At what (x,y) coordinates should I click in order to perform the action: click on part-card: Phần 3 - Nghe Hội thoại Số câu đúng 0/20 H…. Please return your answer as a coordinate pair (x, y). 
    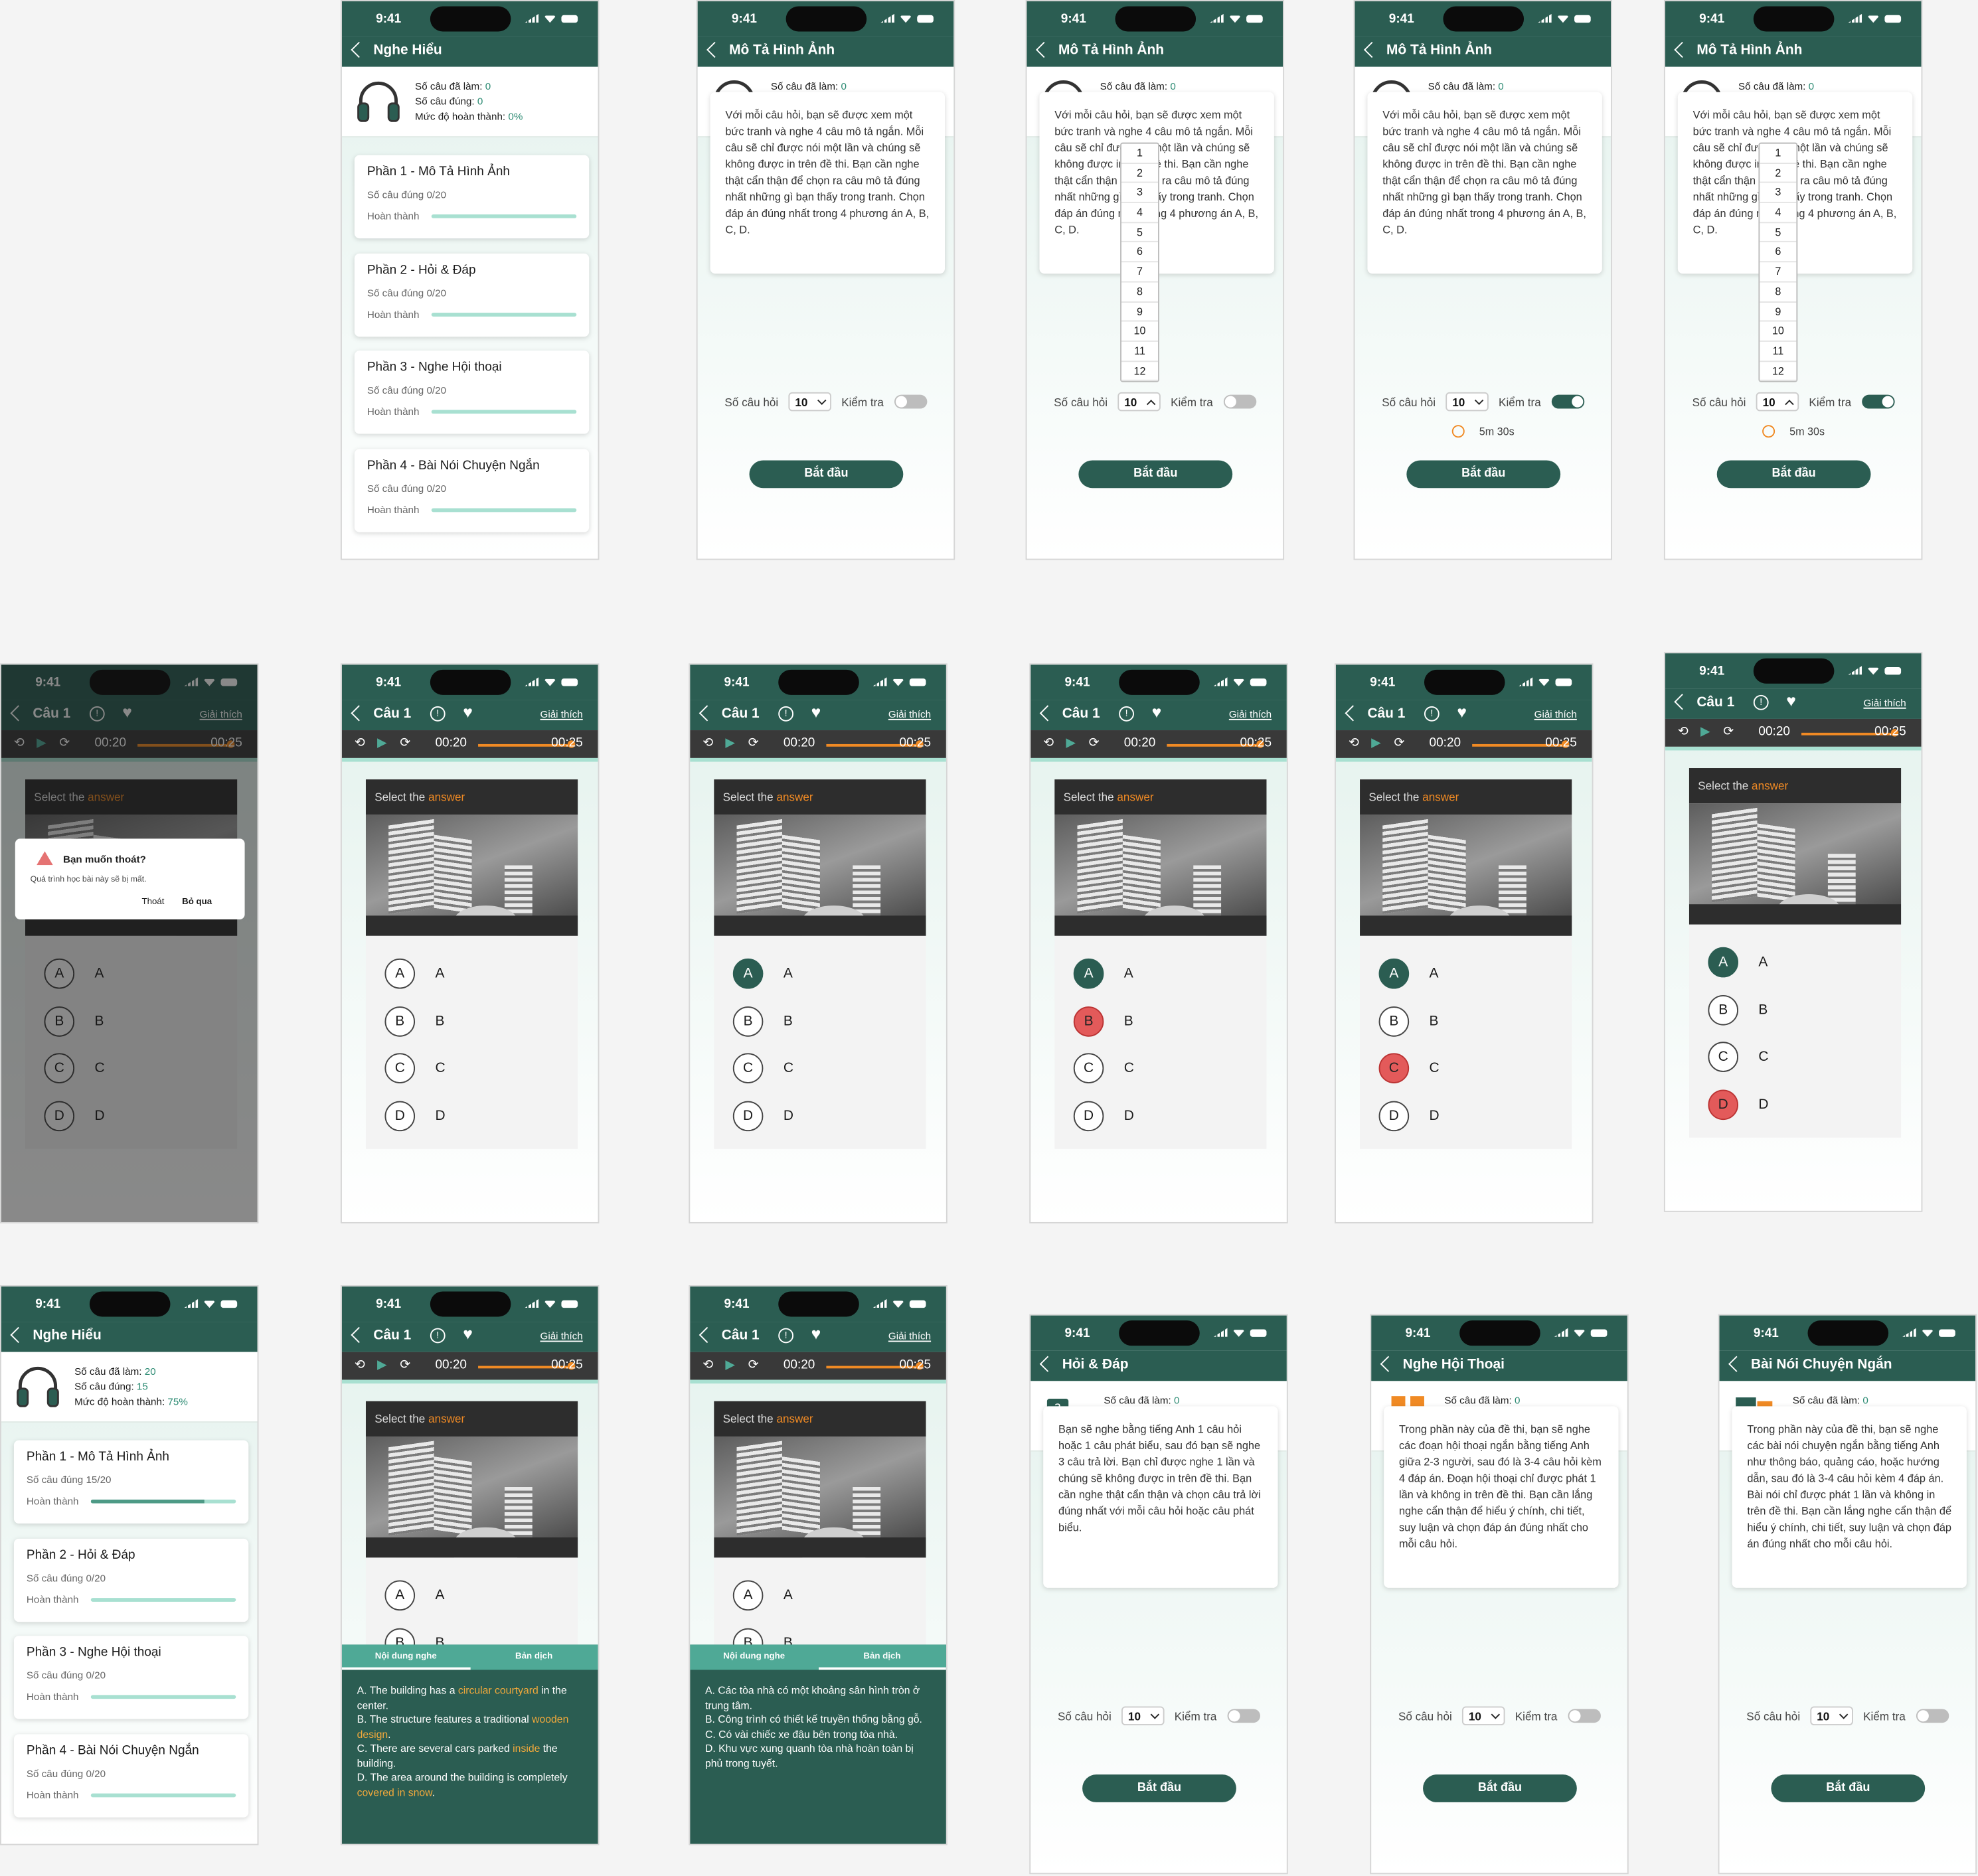
    Looking at the image, I should click on (472, 392).